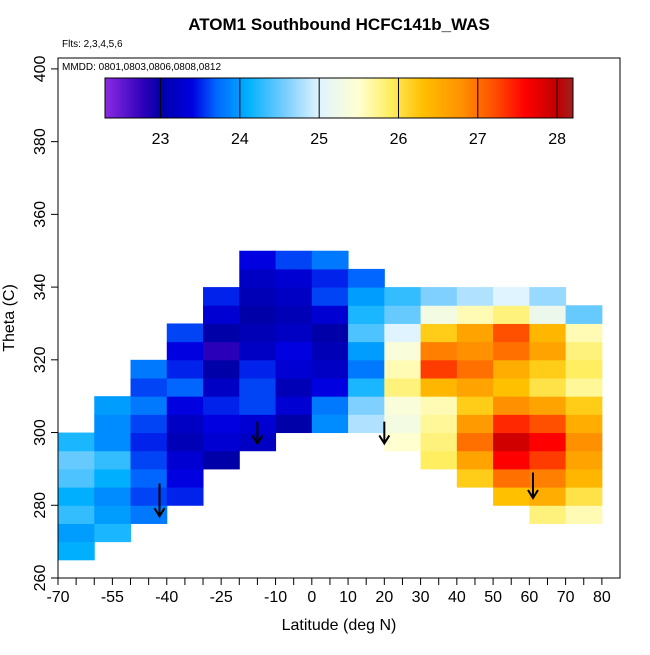  I want to click on y-tick-label: 280, so click(40, 505).